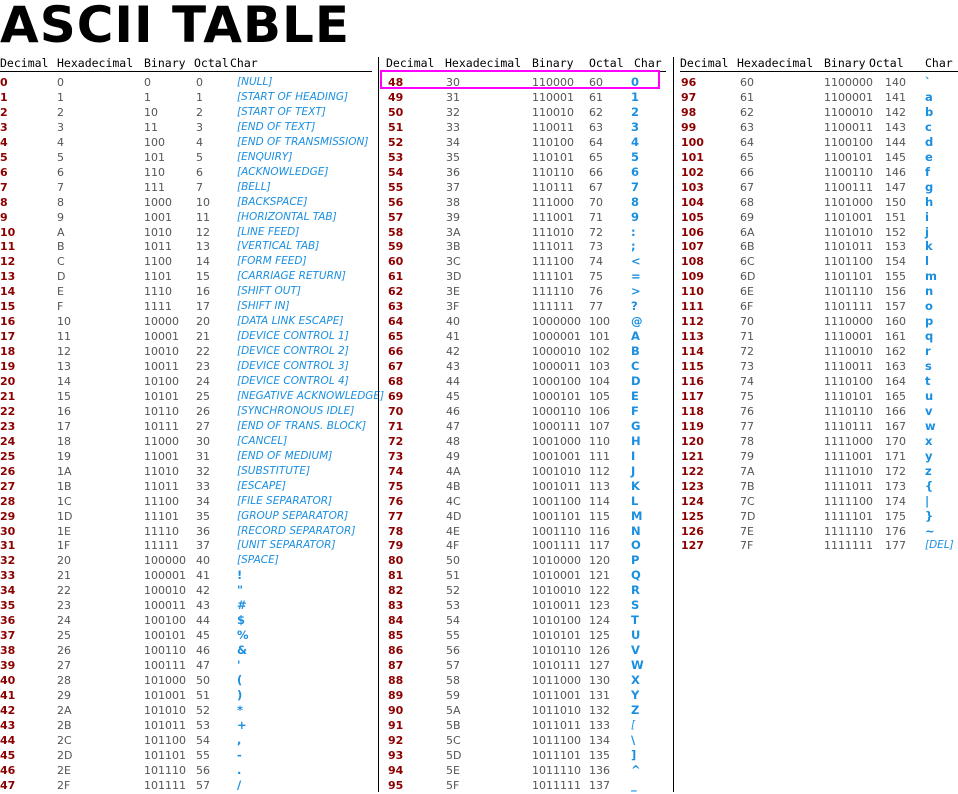  I want to click on binary-cell: 1011110, so click(556, 770).